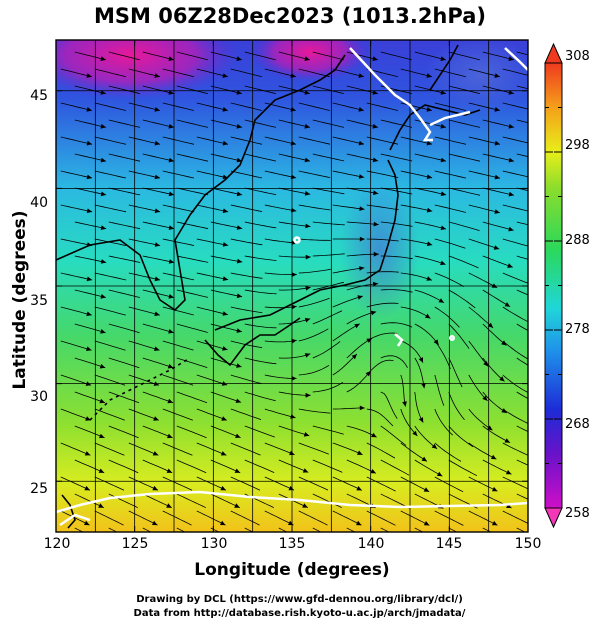 Image resolution: width=599 pixels, height=625 pixels. I want to click on colorbar-tick-label: 298, so click(577, 145).